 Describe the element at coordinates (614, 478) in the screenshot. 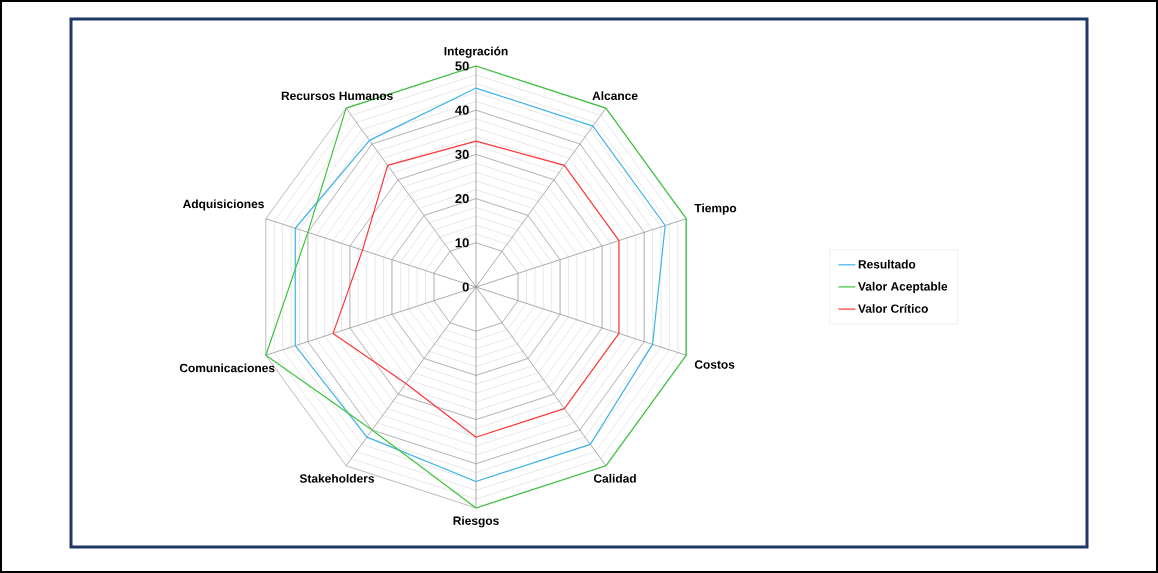

I see `spoke-label: Calidad` at that location.